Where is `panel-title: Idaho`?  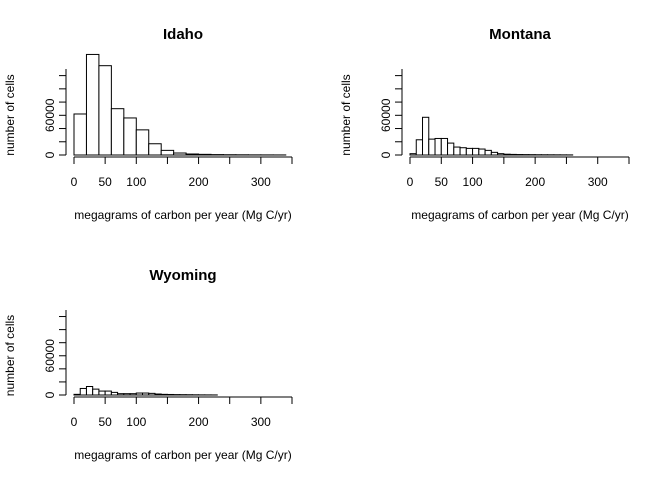 panel-title: Idaho is located at coordinates (183, 34).